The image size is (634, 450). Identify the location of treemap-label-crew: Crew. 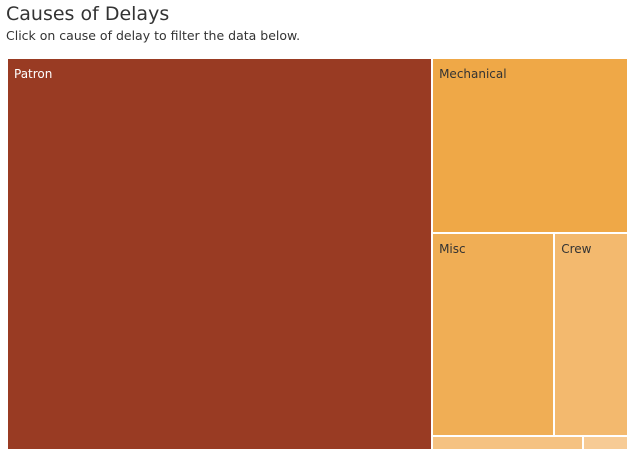
(576, 248).